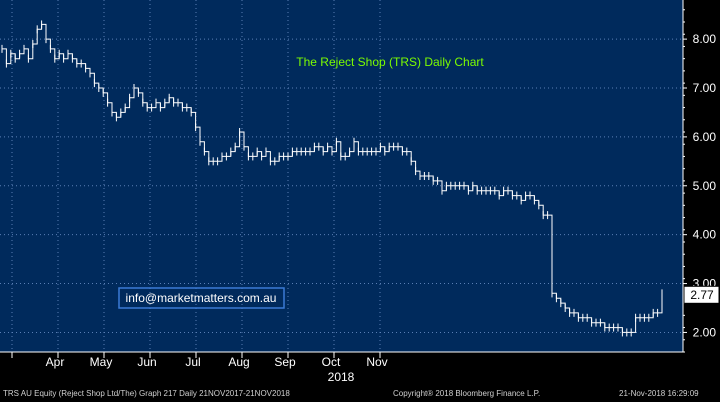  Describe the element at coordinates (331, 362) in the screenshot. I see `x-tick-label: Oct` at that location.